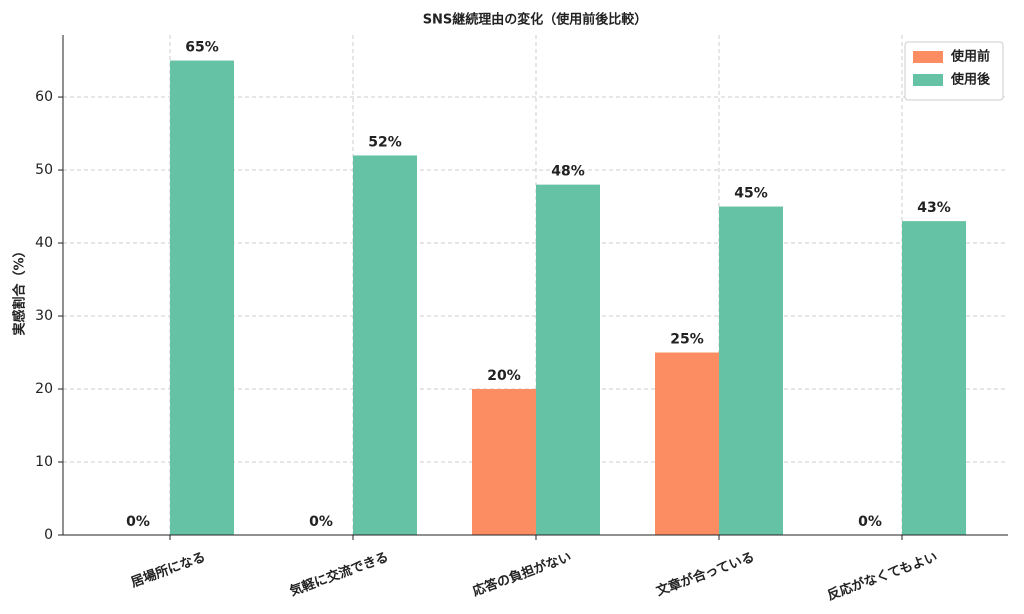  I want to click on value-label: 48%, so click(568, 172).